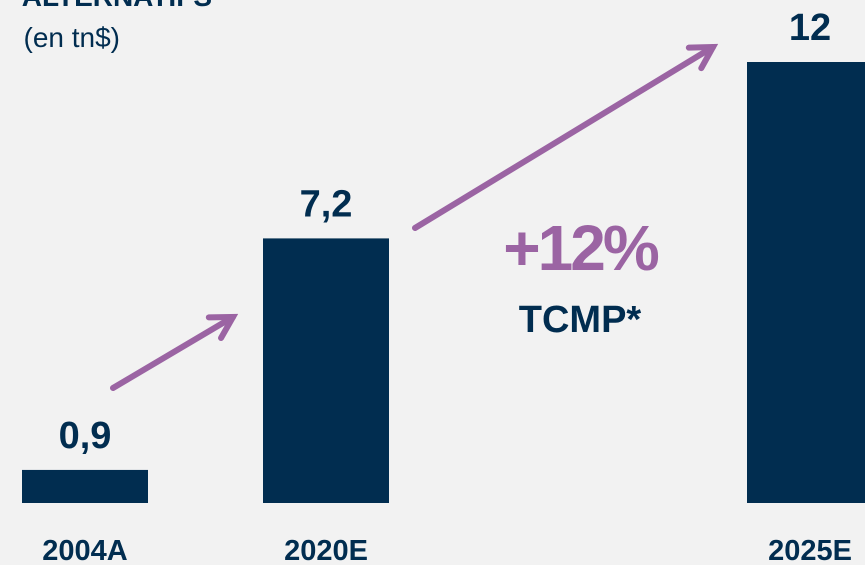  Describe the element at coordinates (85, 550) in the screenshot. I see `x-tick-label: 2004A` at that location.